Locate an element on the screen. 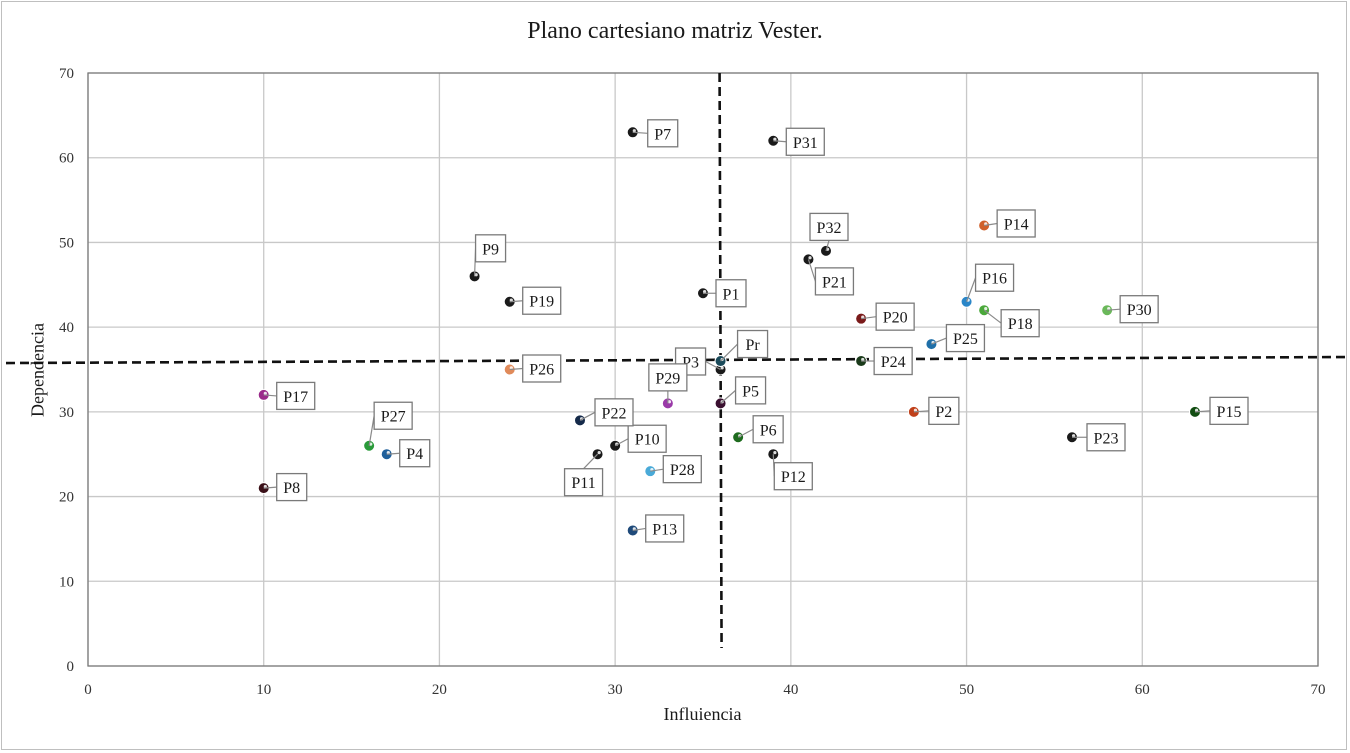 This screenshot has width=1350, height=753. data-label-p29: P29 is located at coordinates (668, 377).